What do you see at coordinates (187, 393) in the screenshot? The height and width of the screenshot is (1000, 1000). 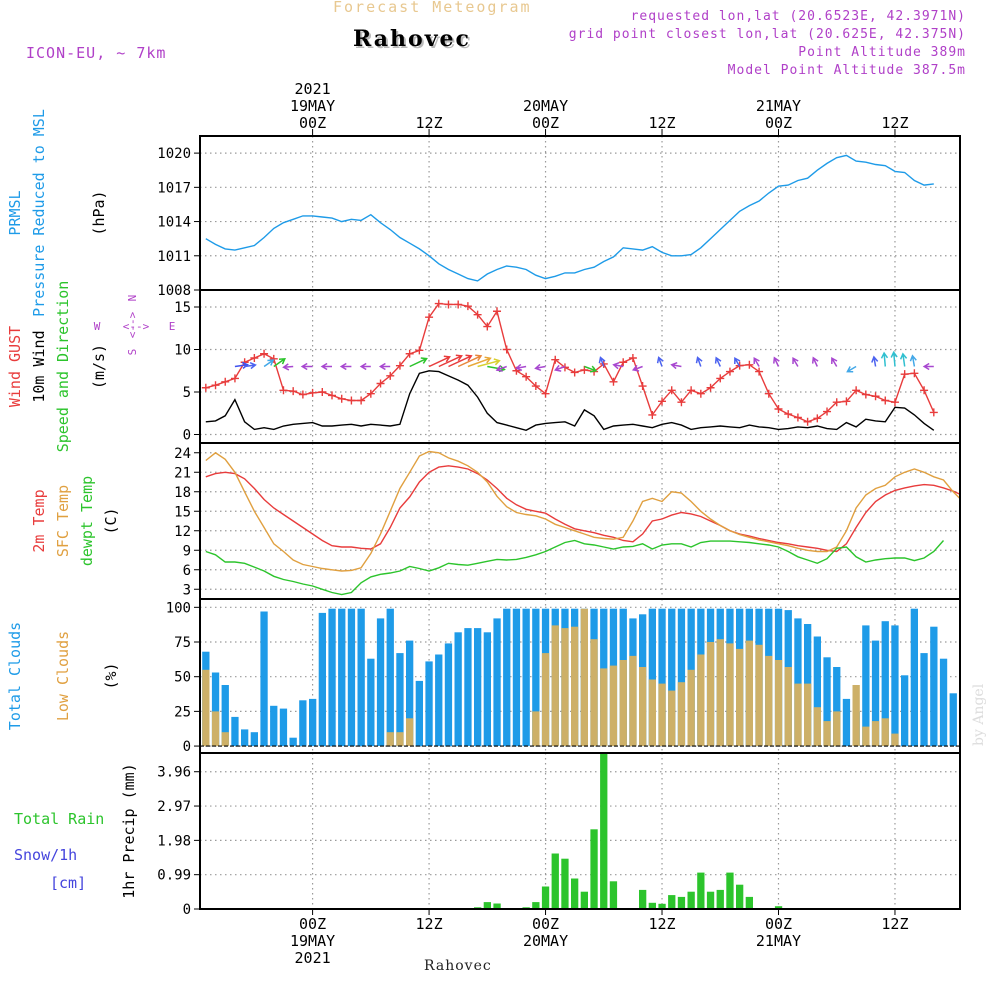 I see `ytick-label-wind-1: 5` at bounding box center [187, 393].